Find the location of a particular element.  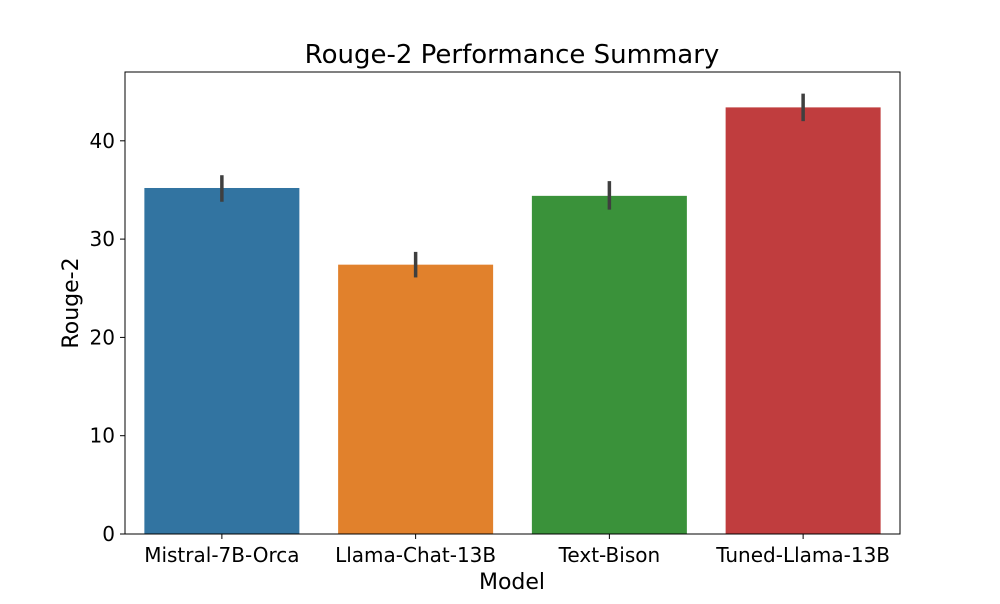

bar-llama-chat-13b is located at coordinates (416, 399).